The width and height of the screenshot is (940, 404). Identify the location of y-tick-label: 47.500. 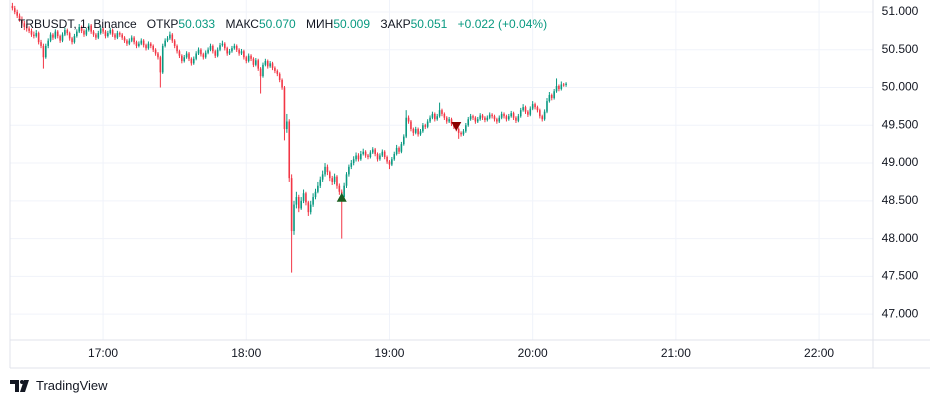
(900, 276).